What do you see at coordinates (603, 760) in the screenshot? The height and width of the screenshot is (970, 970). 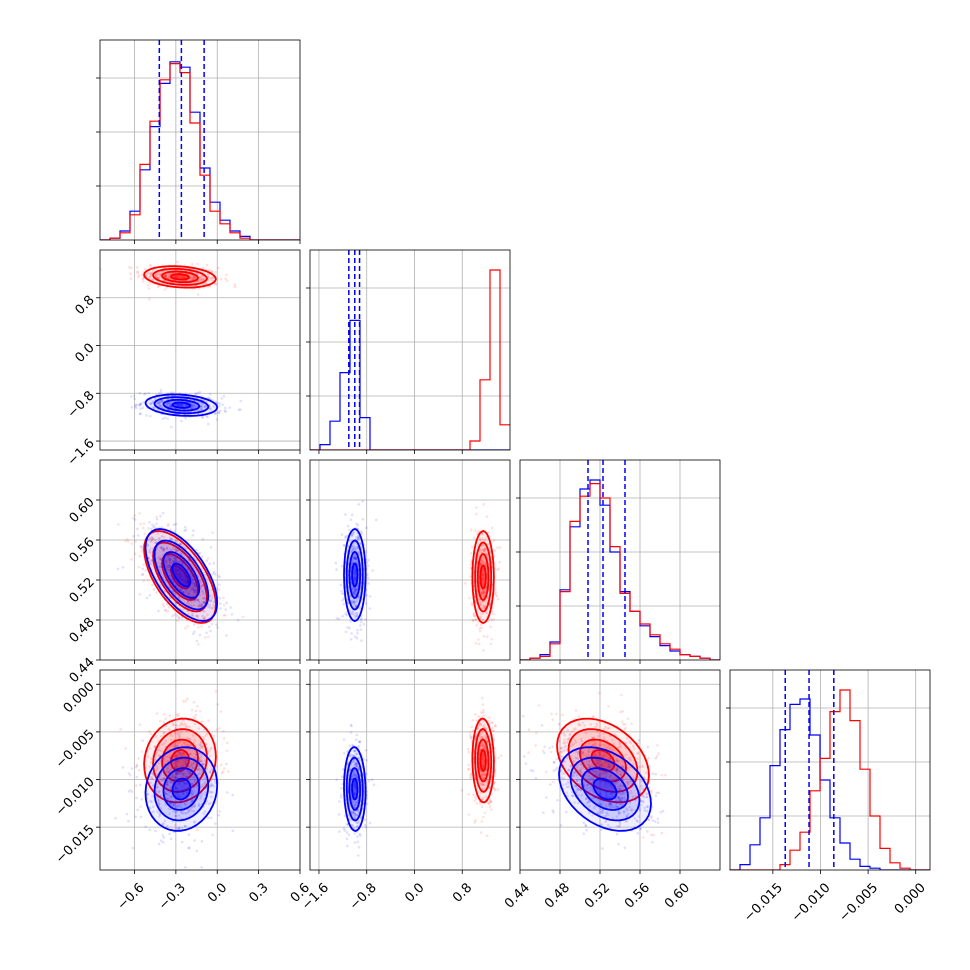 I see `density-fill-red` at bounding box center [603, 760].